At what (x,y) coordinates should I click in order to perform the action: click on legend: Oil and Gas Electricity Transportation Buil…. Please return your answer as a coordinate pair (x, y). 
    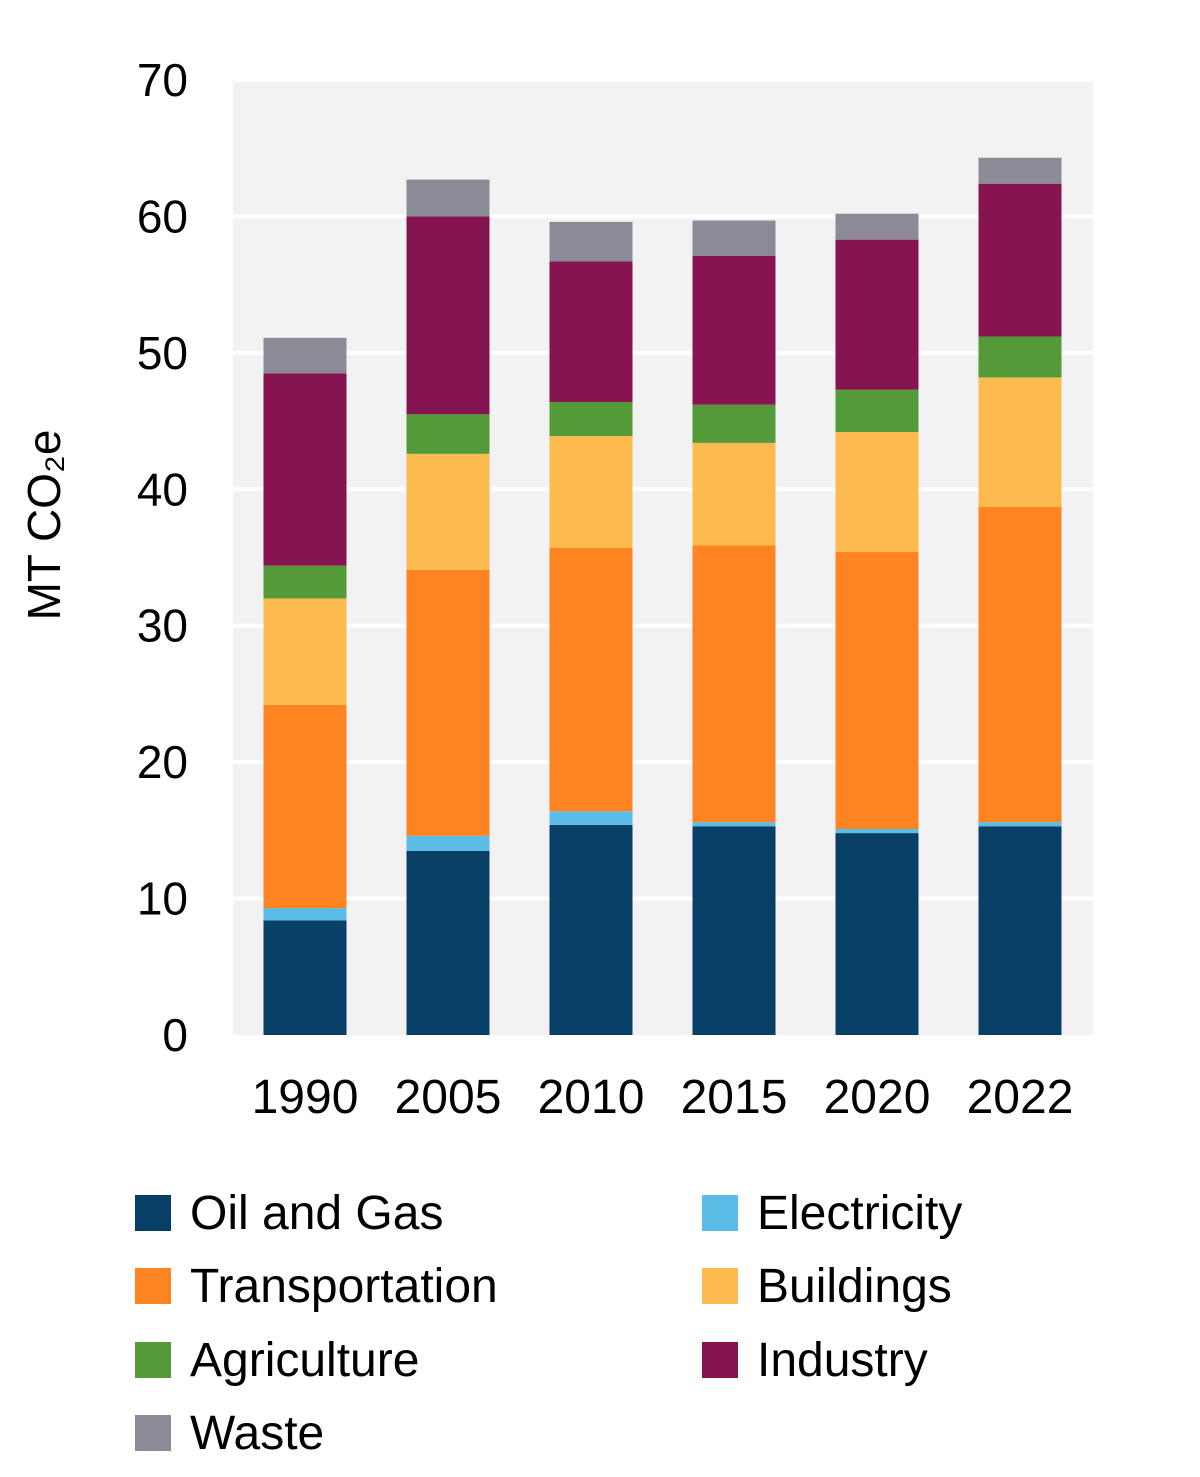
    Looking at the image, I should click on (548, 1323).